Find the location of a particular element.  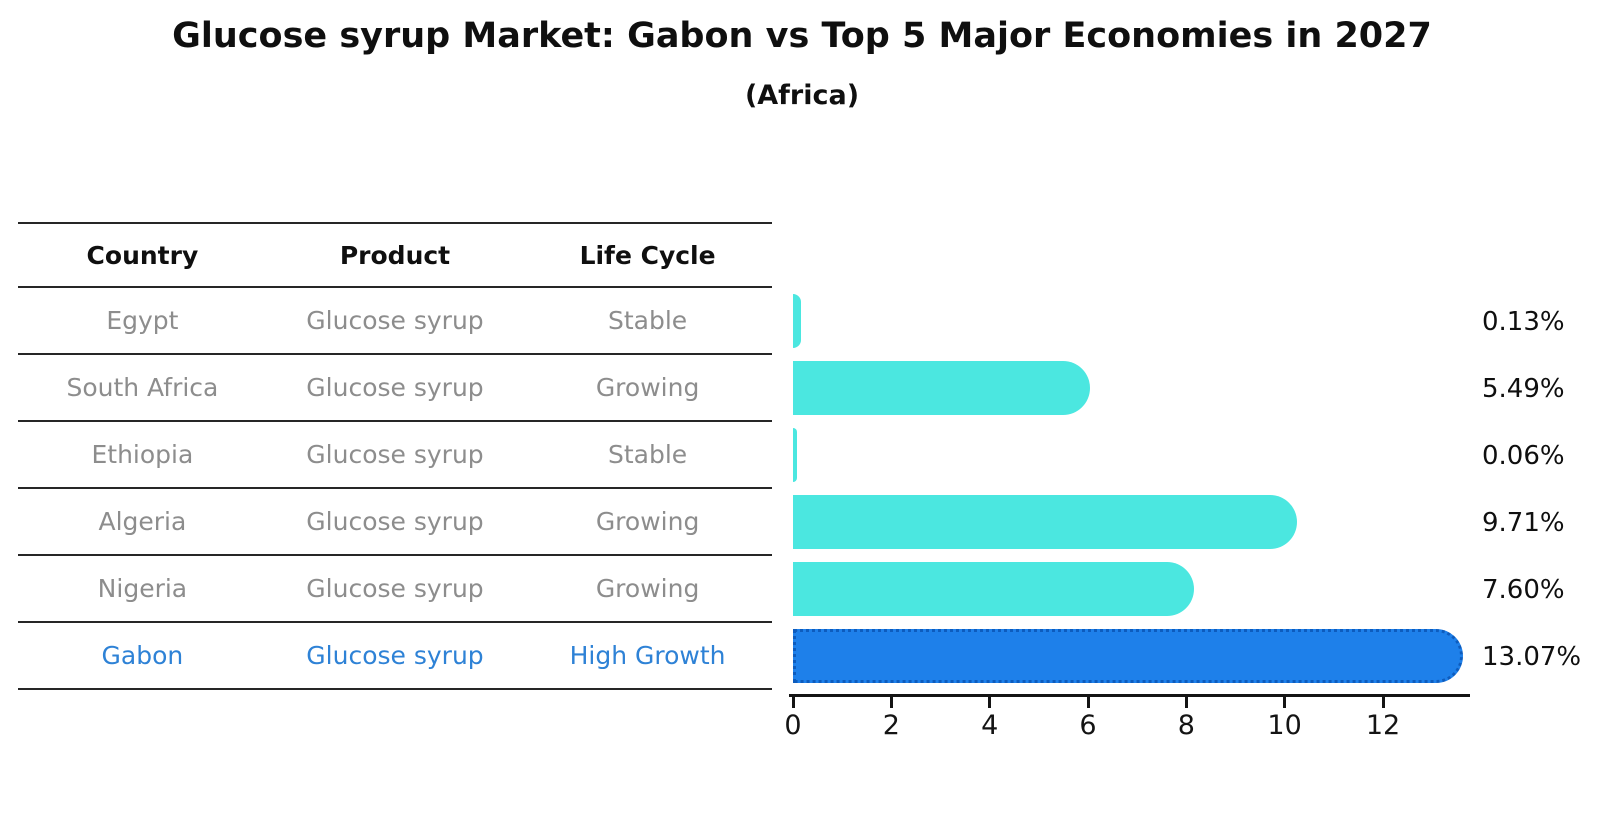

x-axis-tick-label: 12 is located at coordinates (1383, 725).